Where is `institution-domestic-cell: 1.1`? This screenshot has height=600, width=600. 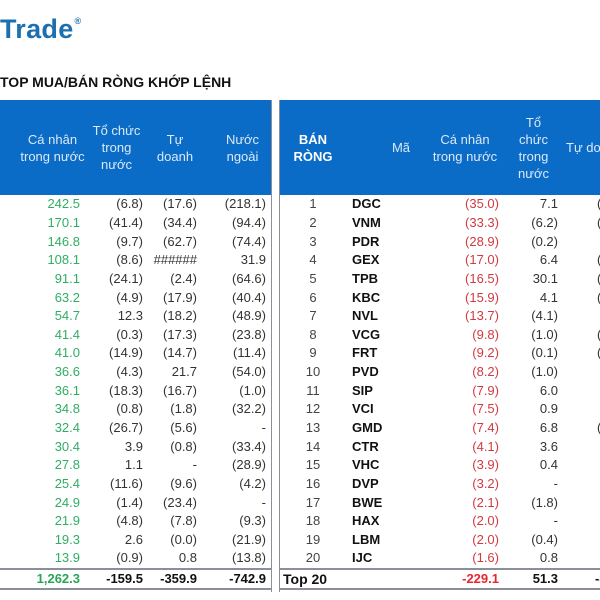 institution-domestic-cell: 1.1 is located at coordinates (133, 465).